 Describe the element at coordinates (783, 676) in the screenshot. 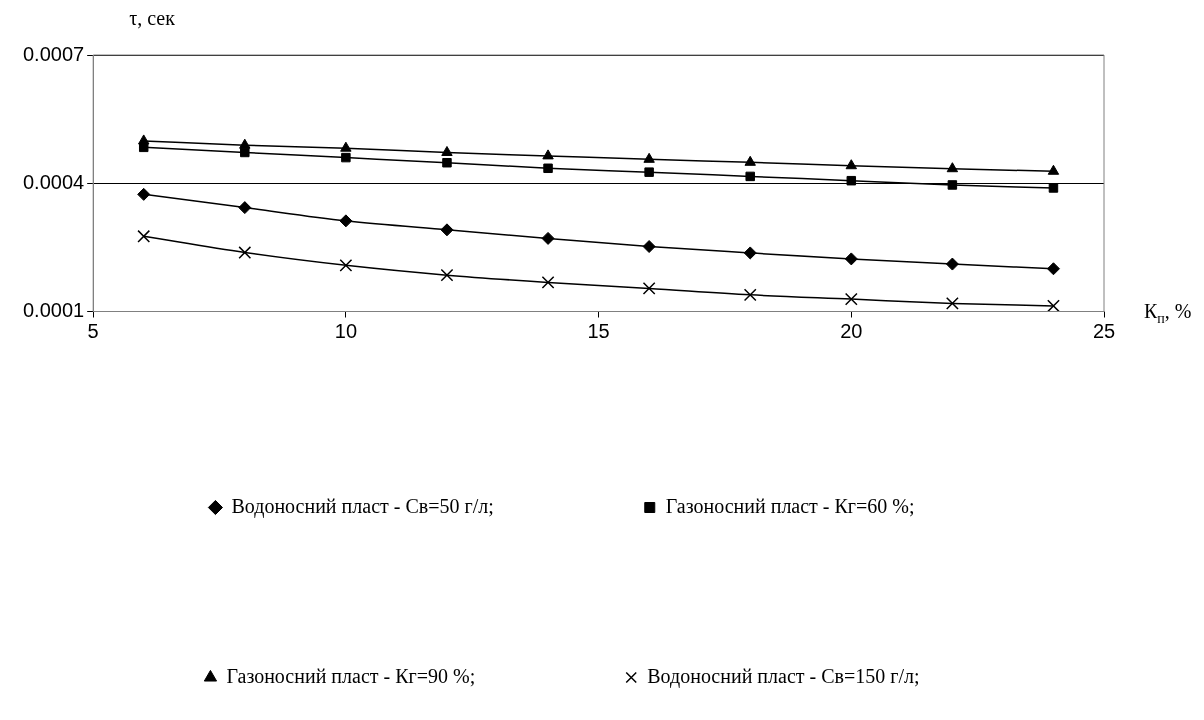

I see `legend-label: Водоносний пласт - Св=150 г/л;` at that location.